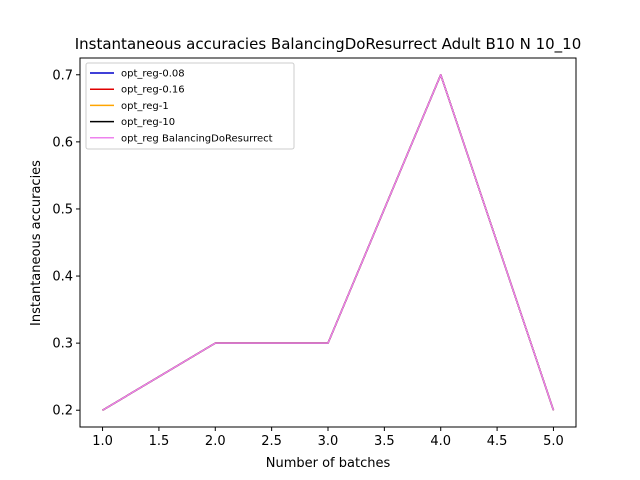 This screenshot has height=480, width=640. Describe the element at coordinates (215, 441) in the screenshot. I see `x-tick-label: 2.0` at that location.